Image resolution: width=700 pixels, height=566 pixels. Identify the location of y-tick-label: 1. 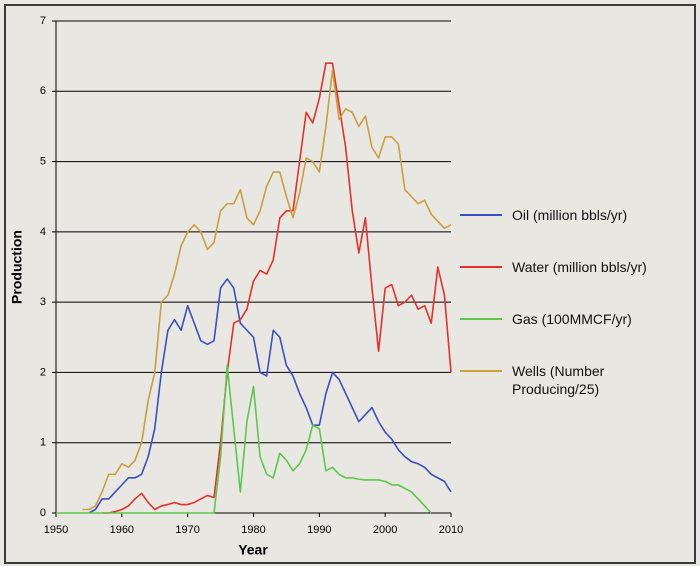
(43, 443).